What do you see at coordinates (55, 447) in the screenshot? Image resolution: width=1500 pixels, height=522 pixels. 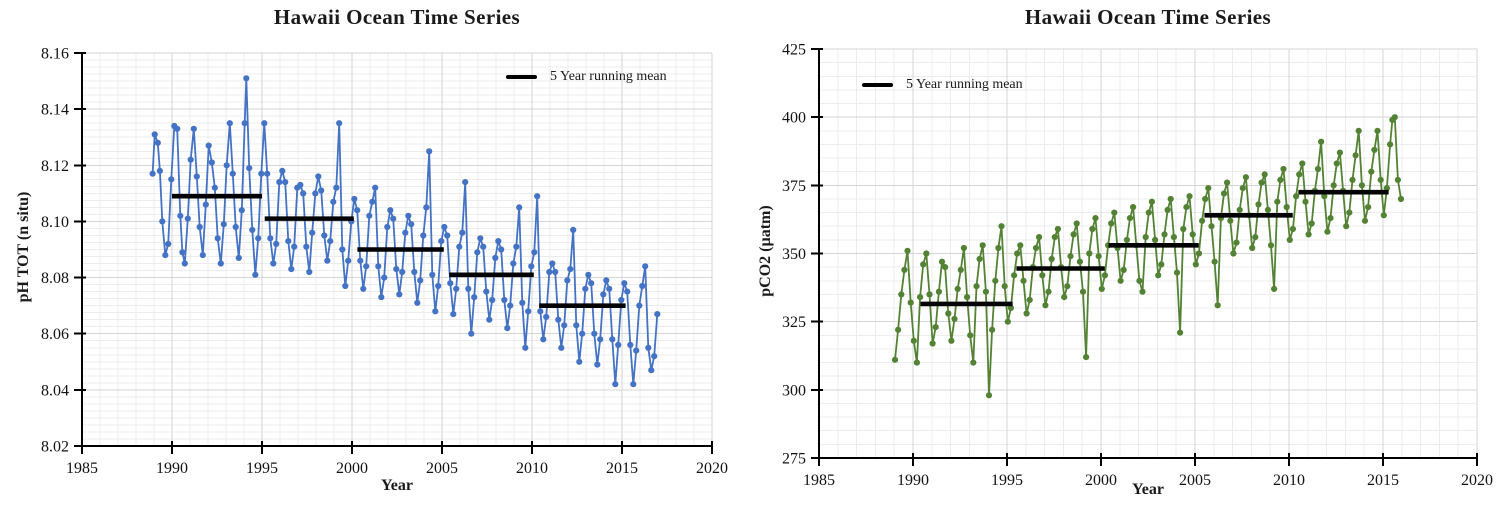 I see `svg-text: 8.02` at bounding box center [55, 447].